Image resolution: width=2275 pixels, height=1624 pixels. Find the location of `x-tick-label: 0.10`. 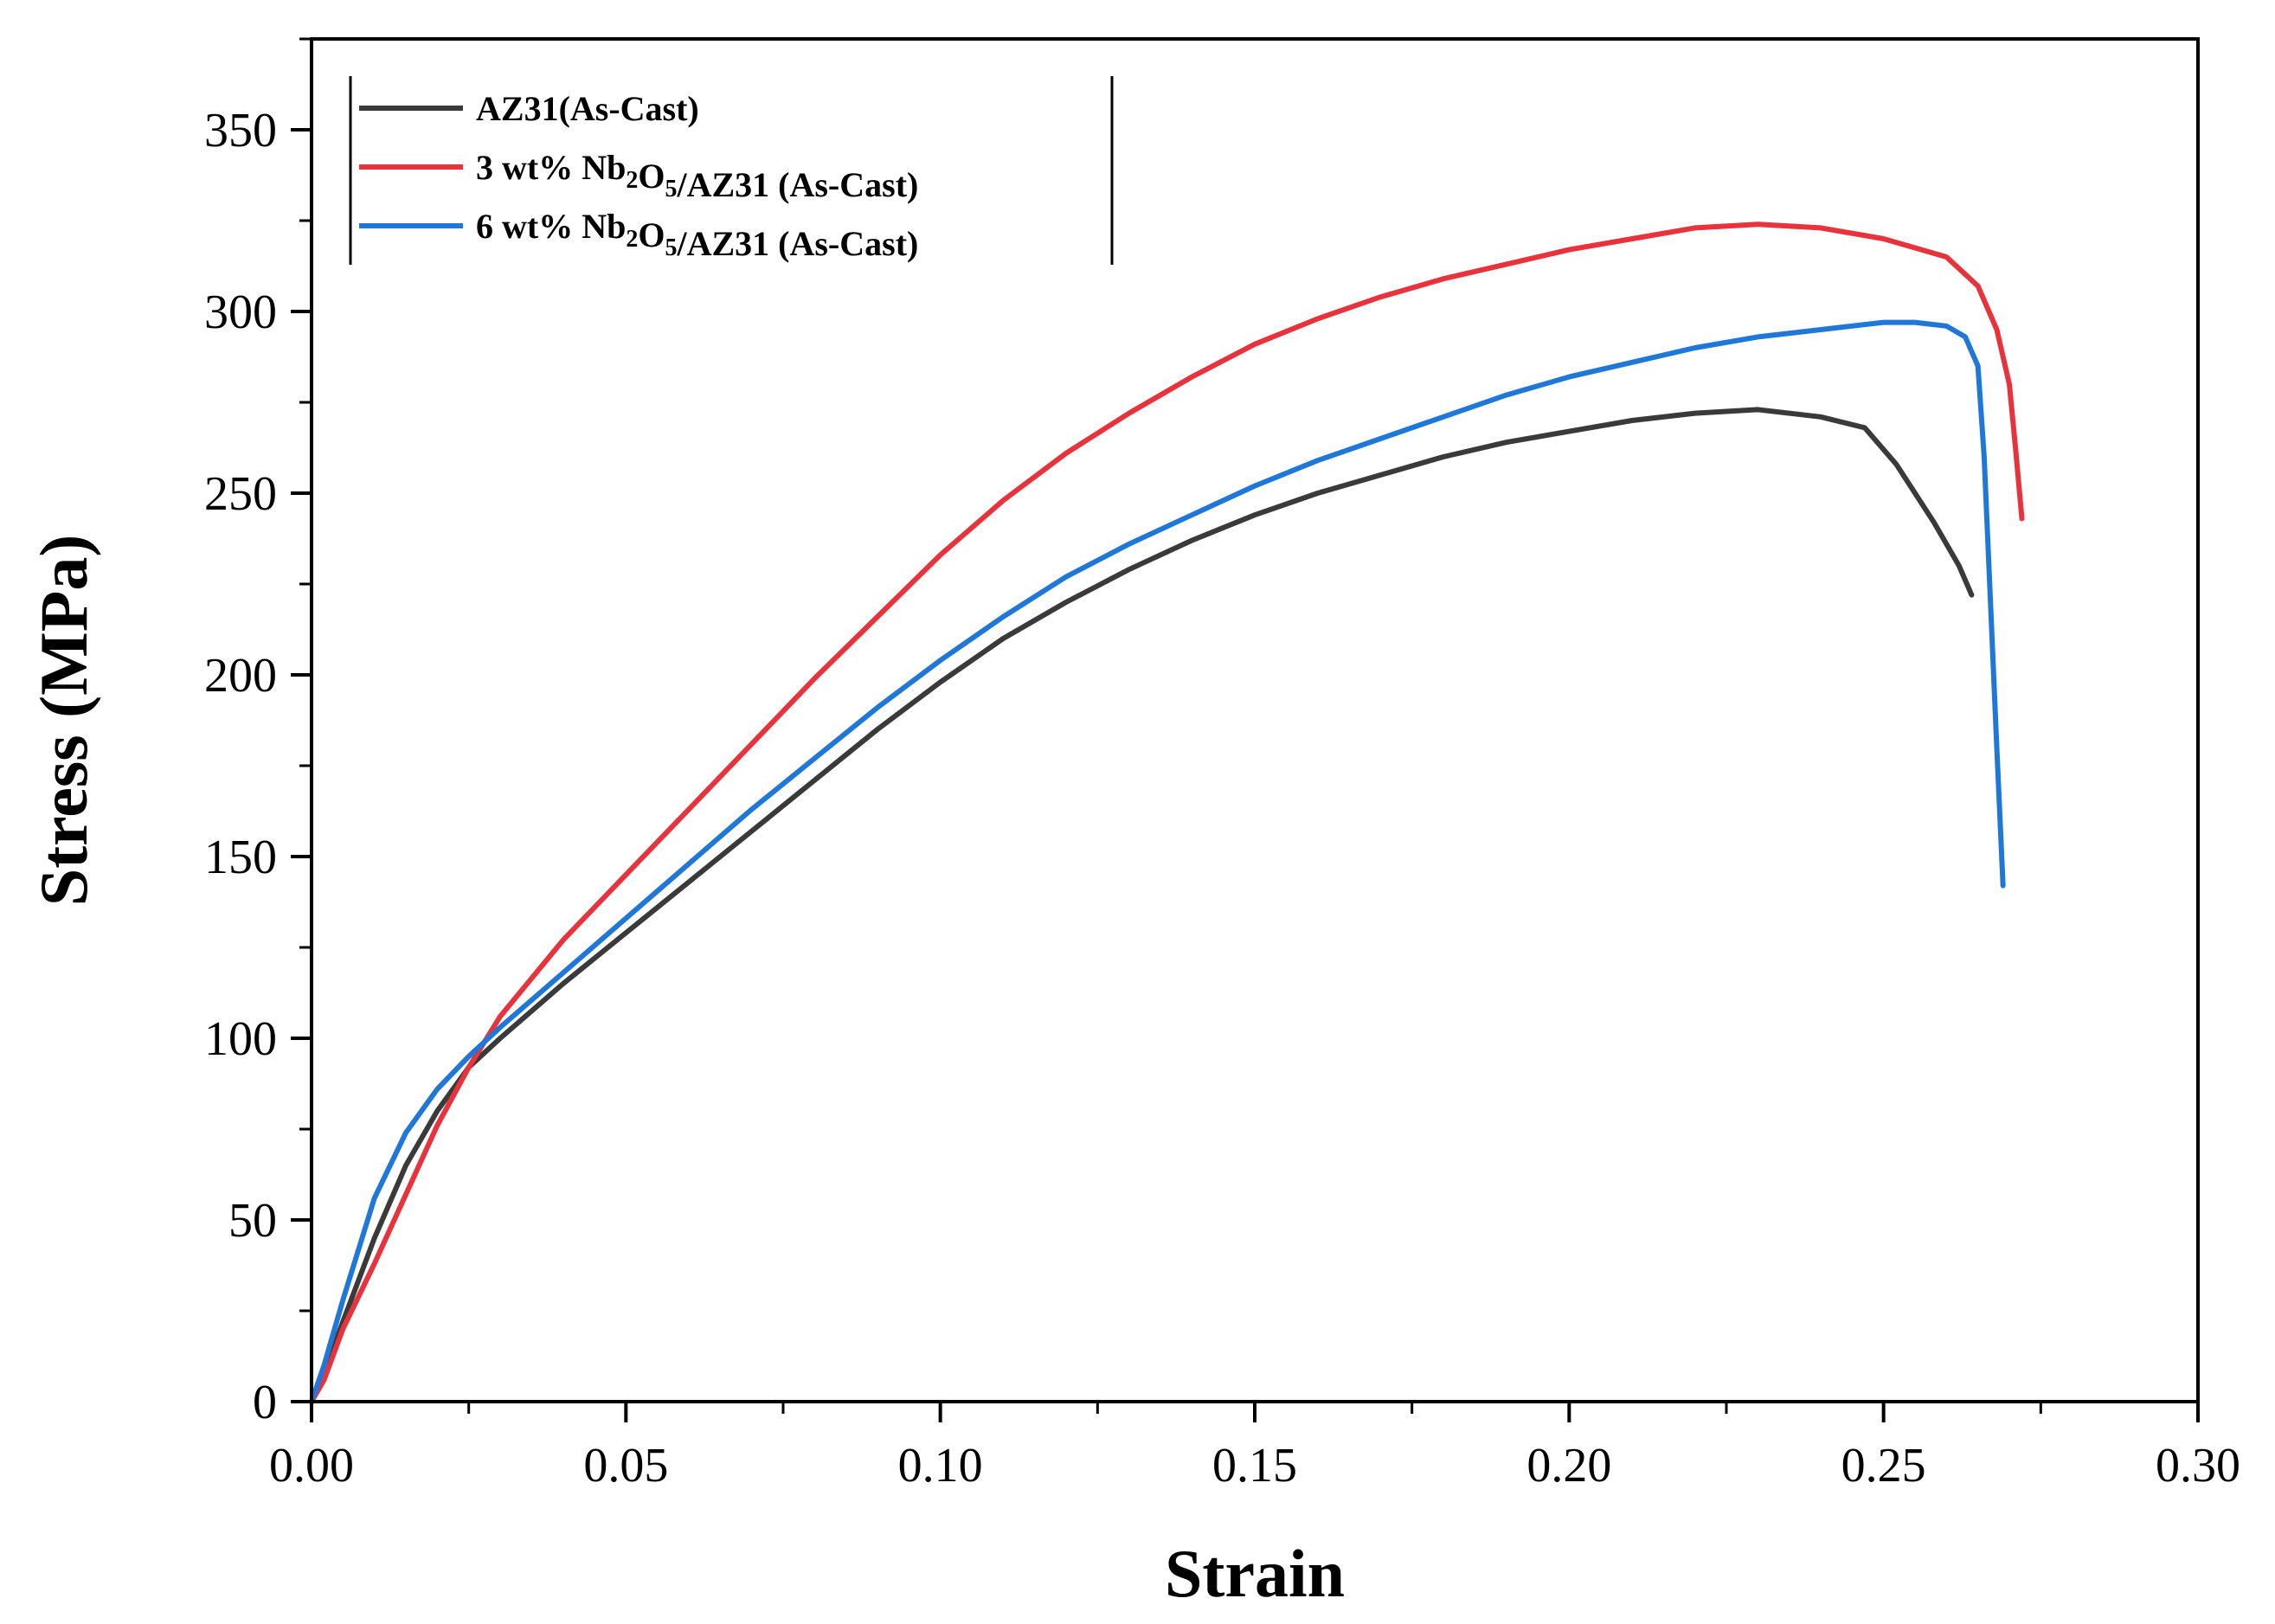

x-tick-label: 0.10 is located at coordinates (940, 1465).